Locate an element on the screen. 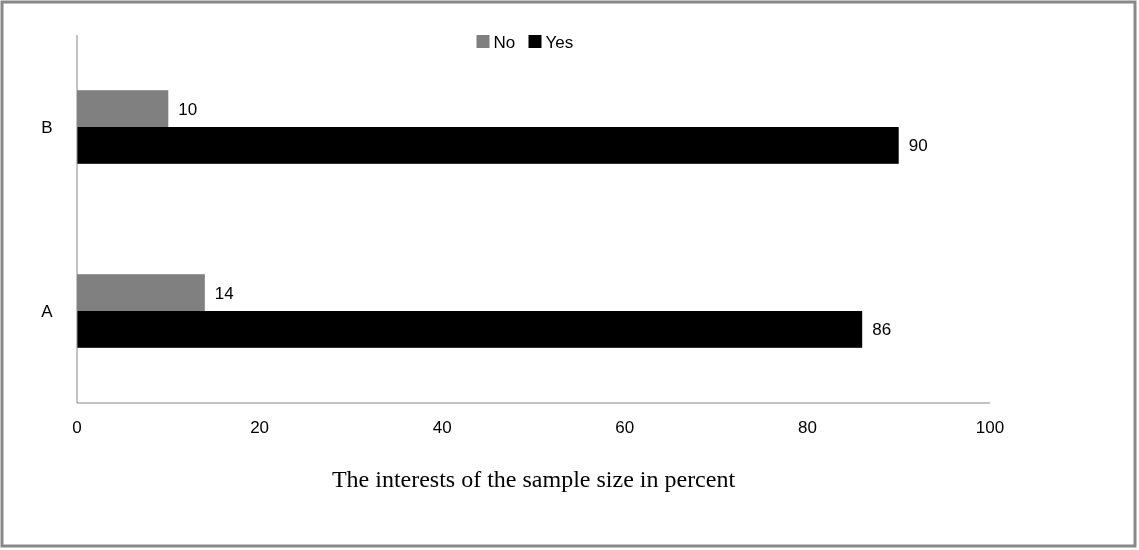 The width and height of the screenshot is (1139, 550). legend-label: Yes is located at coordinates (559, 42).